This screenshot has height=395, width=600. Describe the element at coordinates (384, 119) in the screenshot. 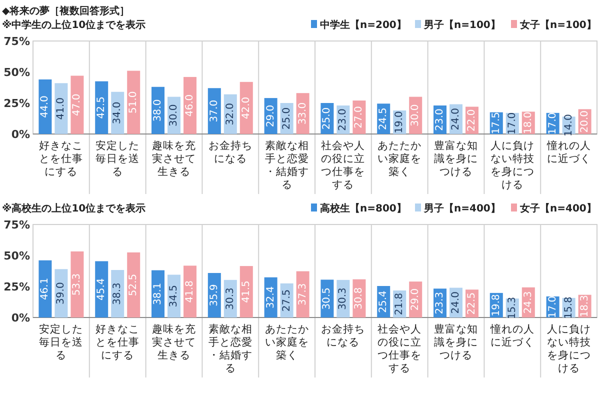

I see `data-label: 24.5` at that location.